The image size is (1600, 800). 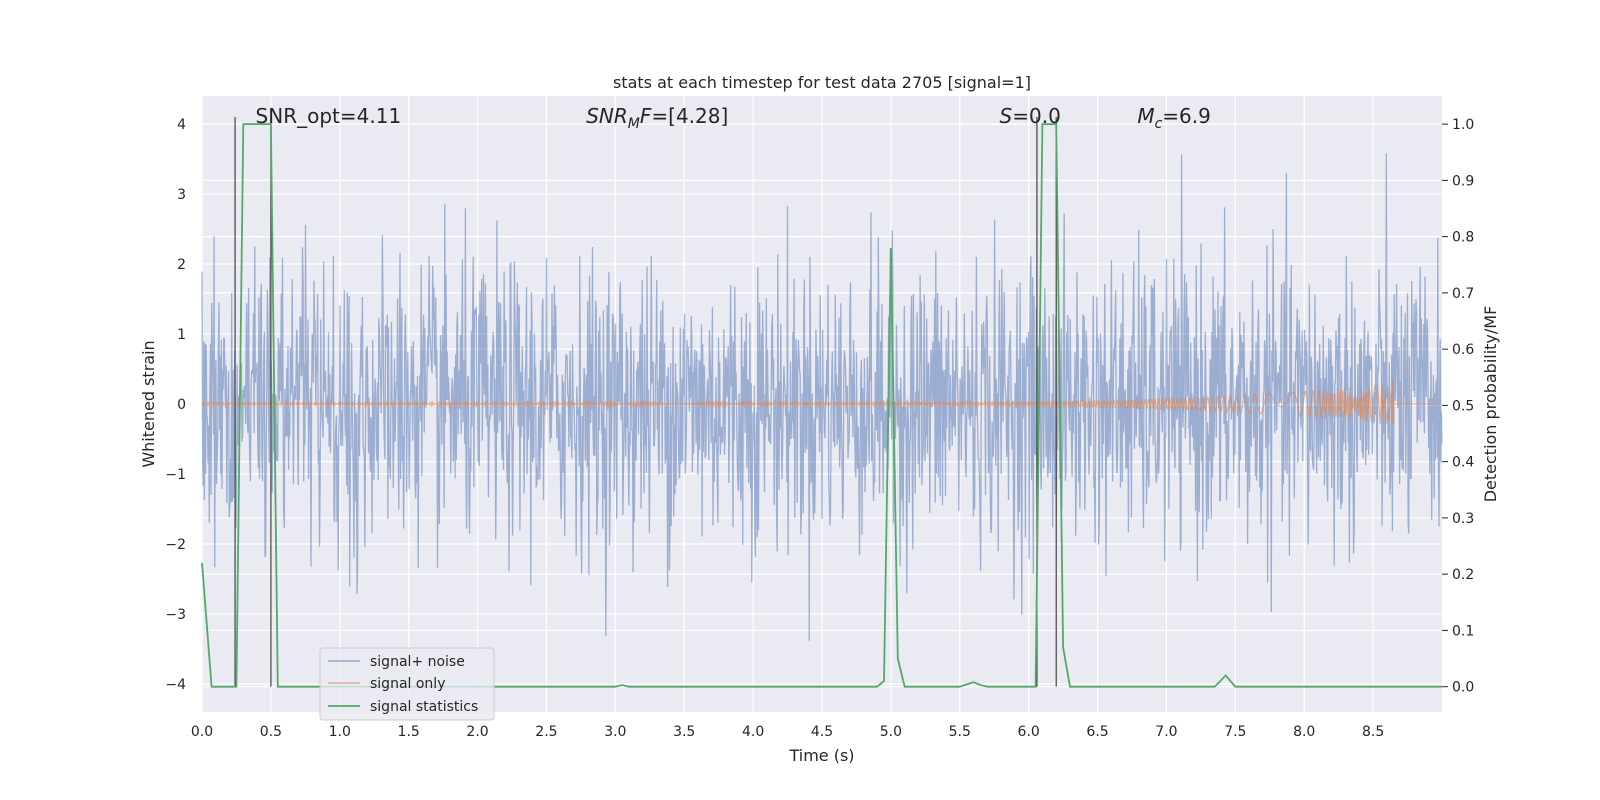 What do you see at coordinates (1463, 238) in the screenshot?
I see `y-right-tick-label: 0.8` at bounding box center [1463, 238].